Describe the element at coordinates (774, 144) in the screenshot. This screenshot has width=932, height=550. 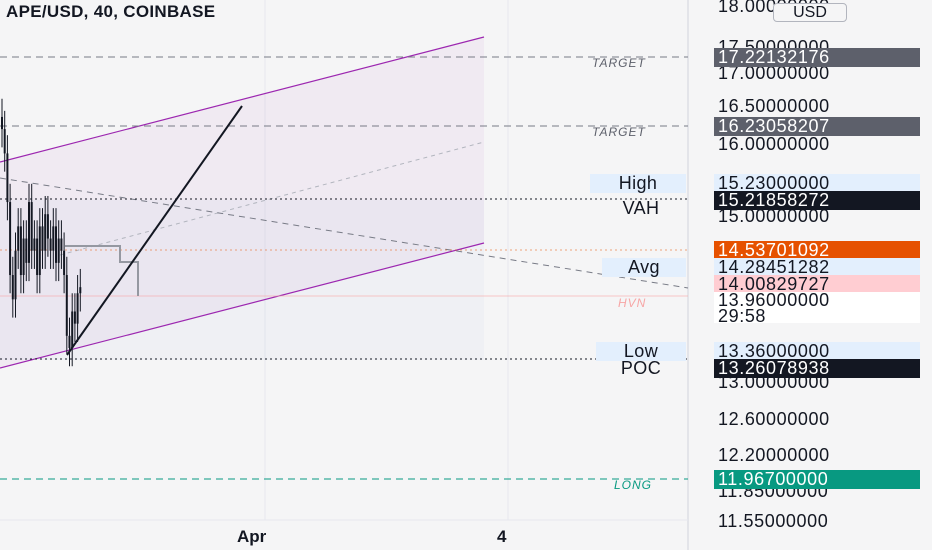
I see `price-tick-label: 16.00000000` at that location.